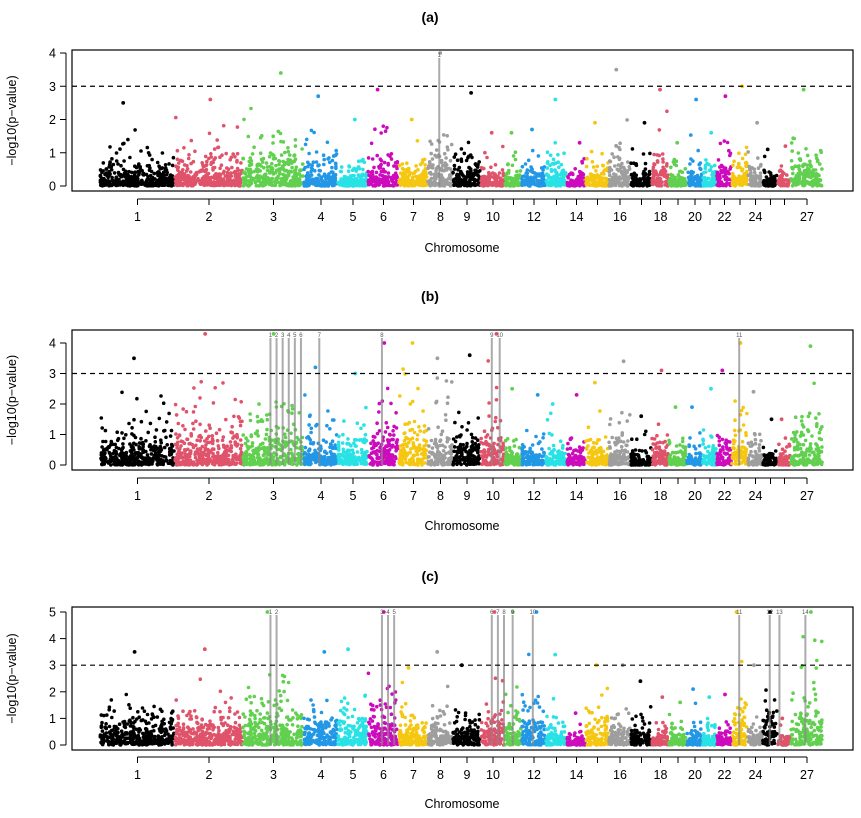  I want to click on chromosome-26-points, so click(784, 166).